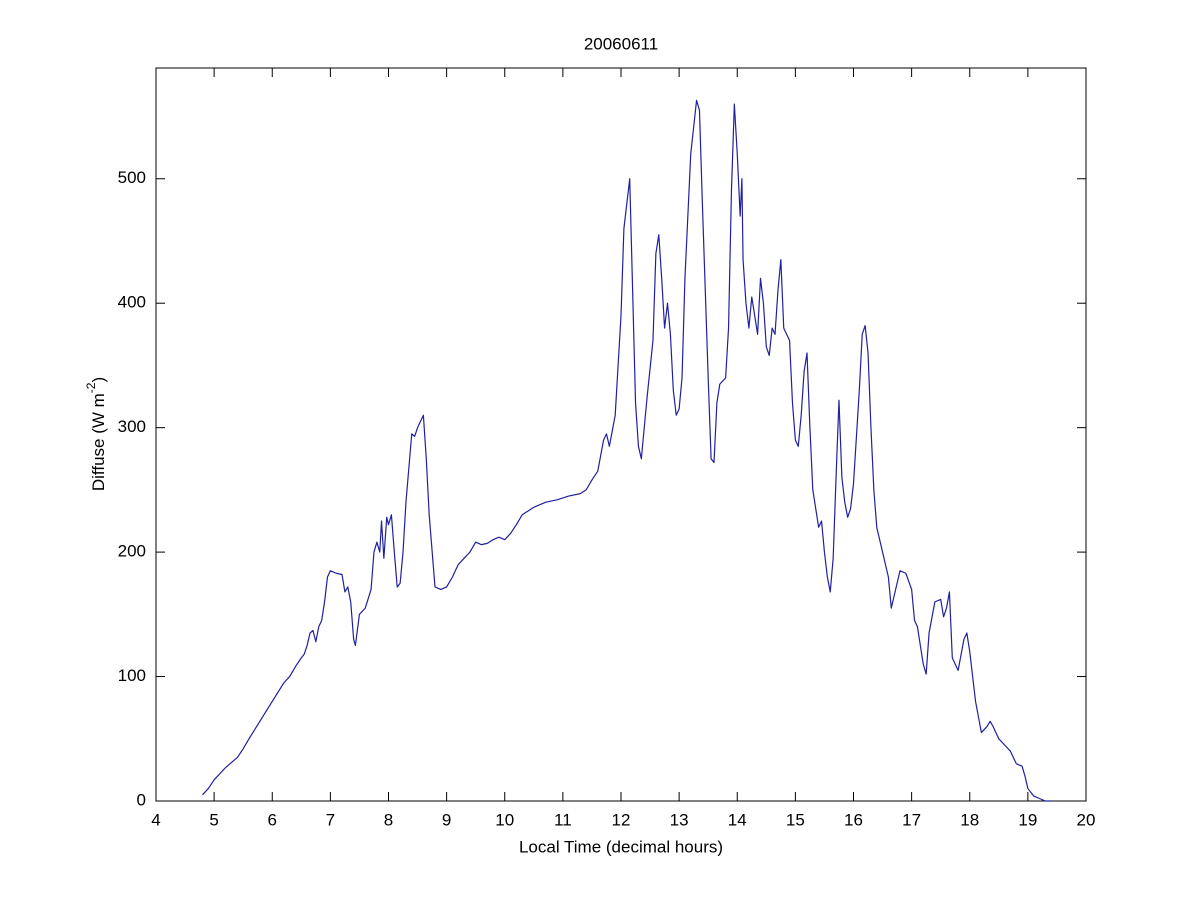  I want to click on x-tick-label: 4, so click(155, 819).